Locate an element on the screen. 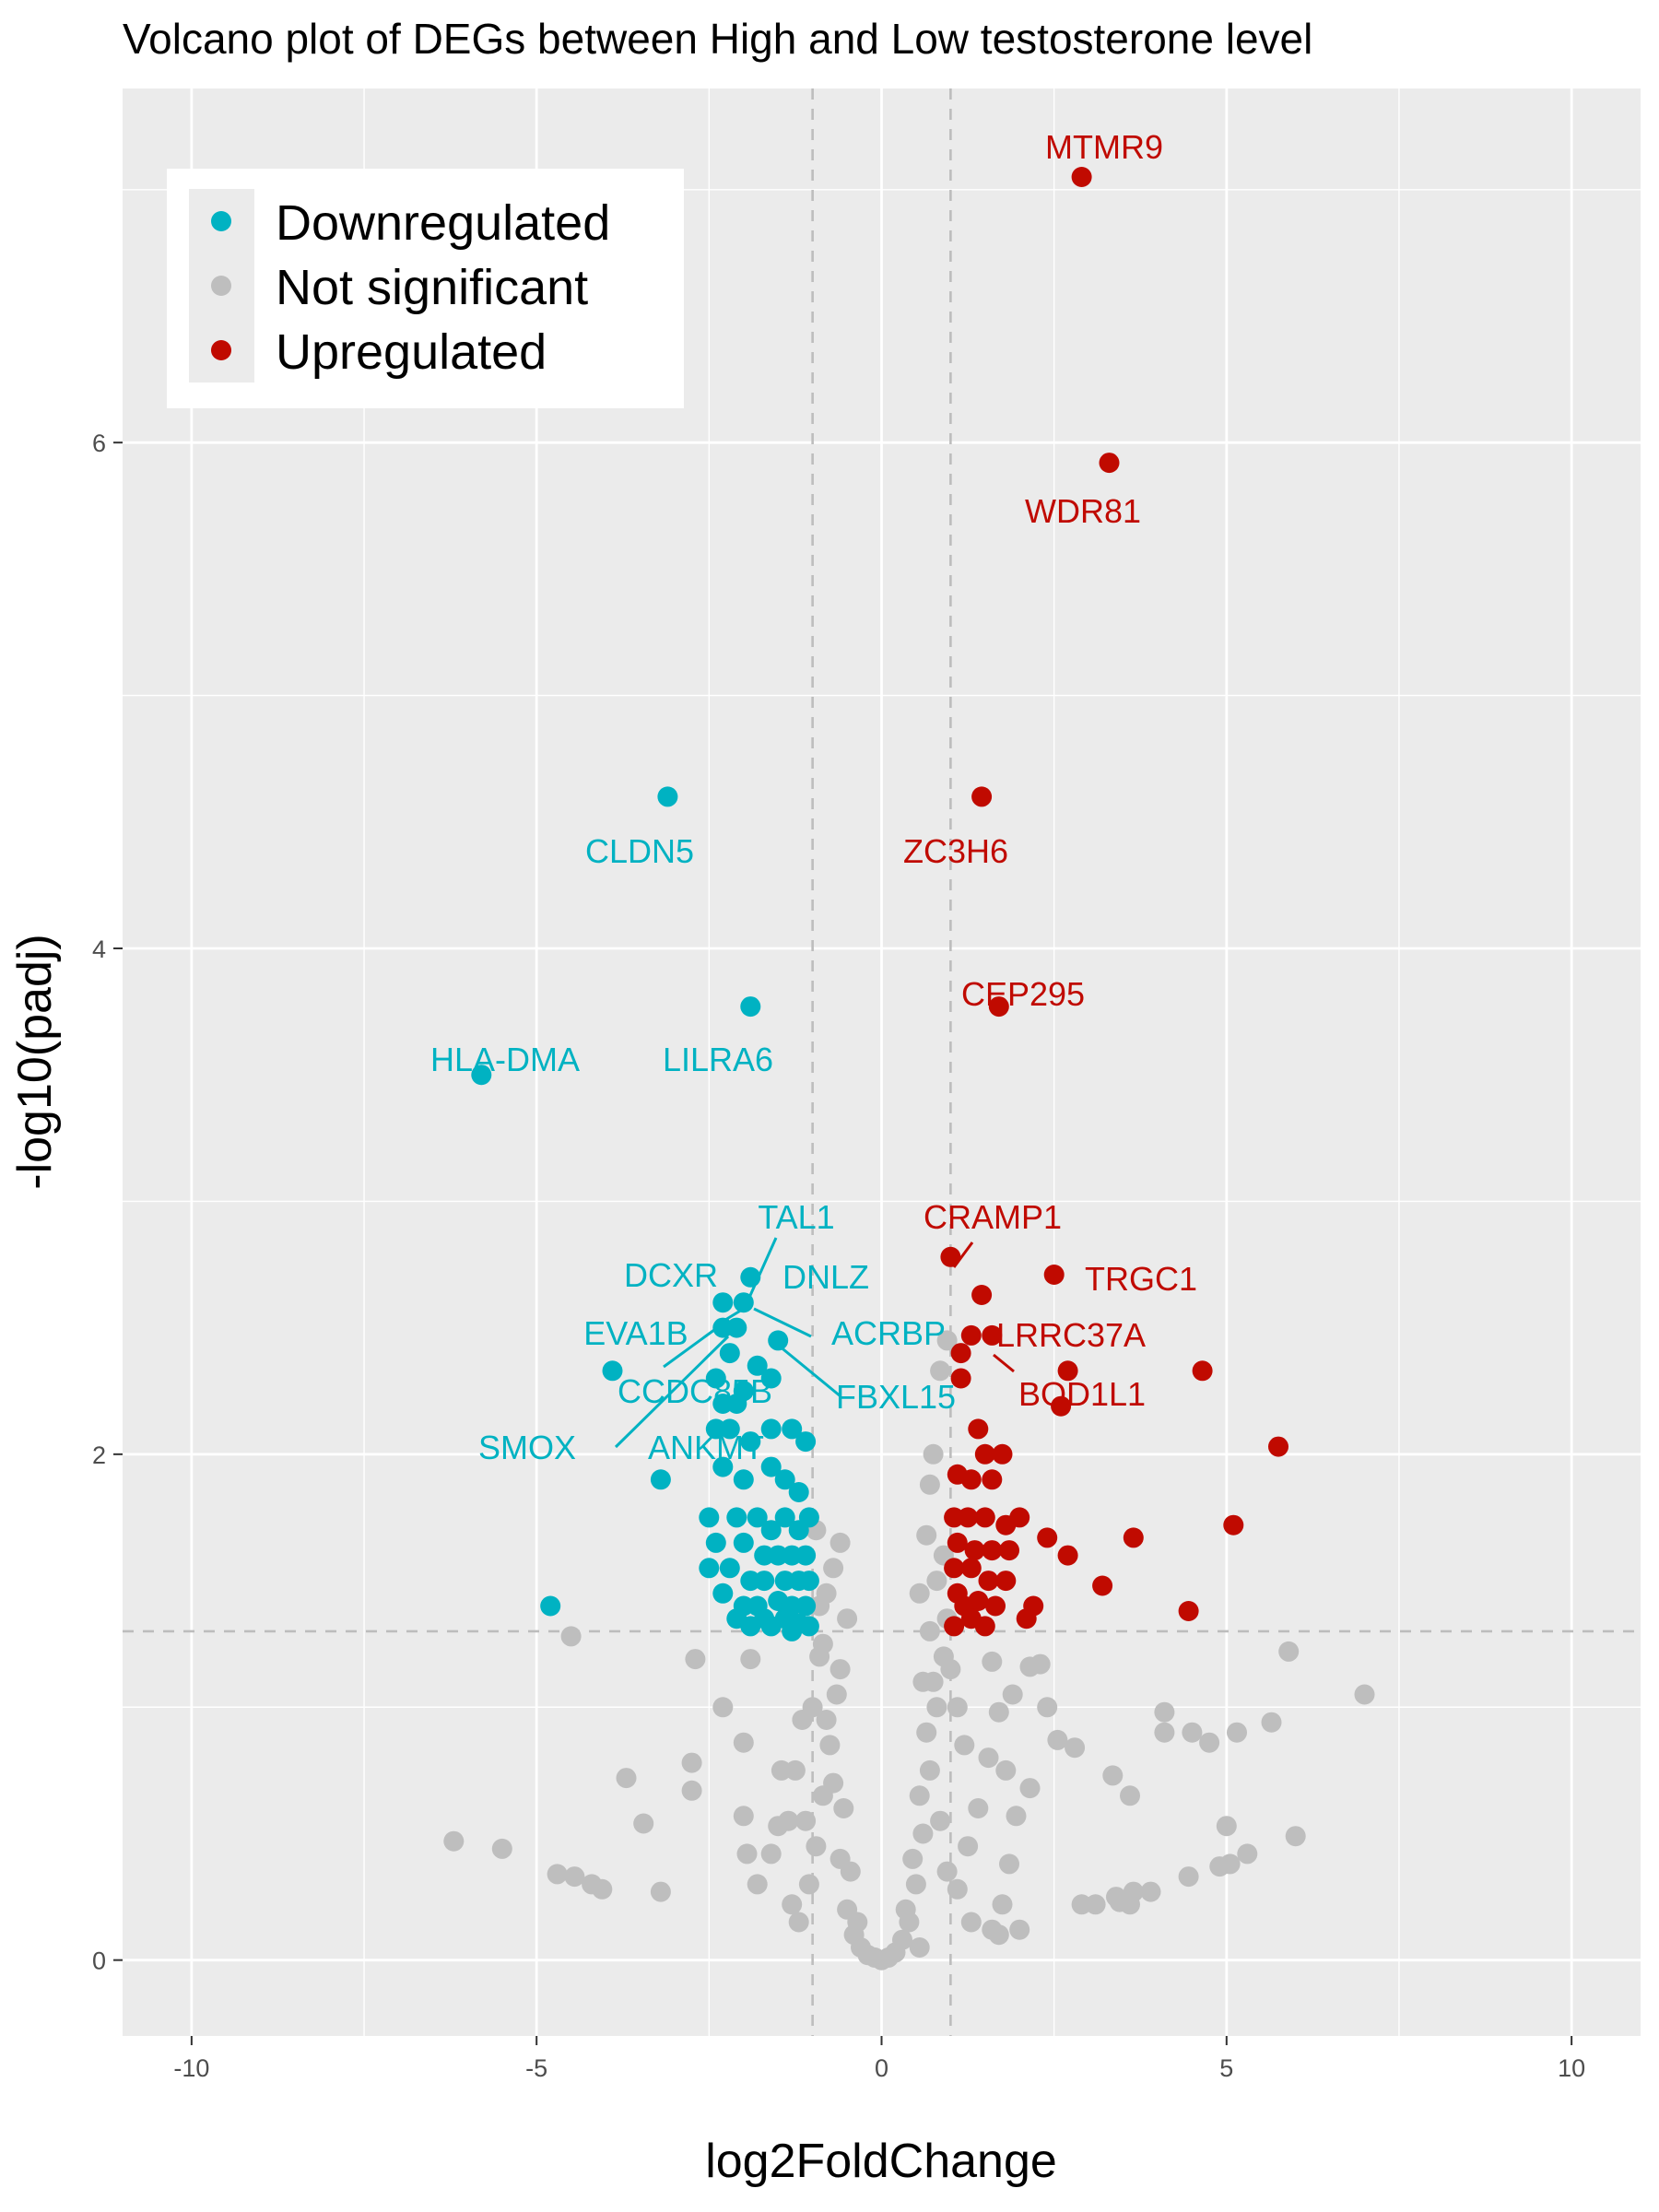 This screenshot has height=2212, width=1659. x-axis: -10 -5 0 5 10 is located at coordinates (879, 2059).